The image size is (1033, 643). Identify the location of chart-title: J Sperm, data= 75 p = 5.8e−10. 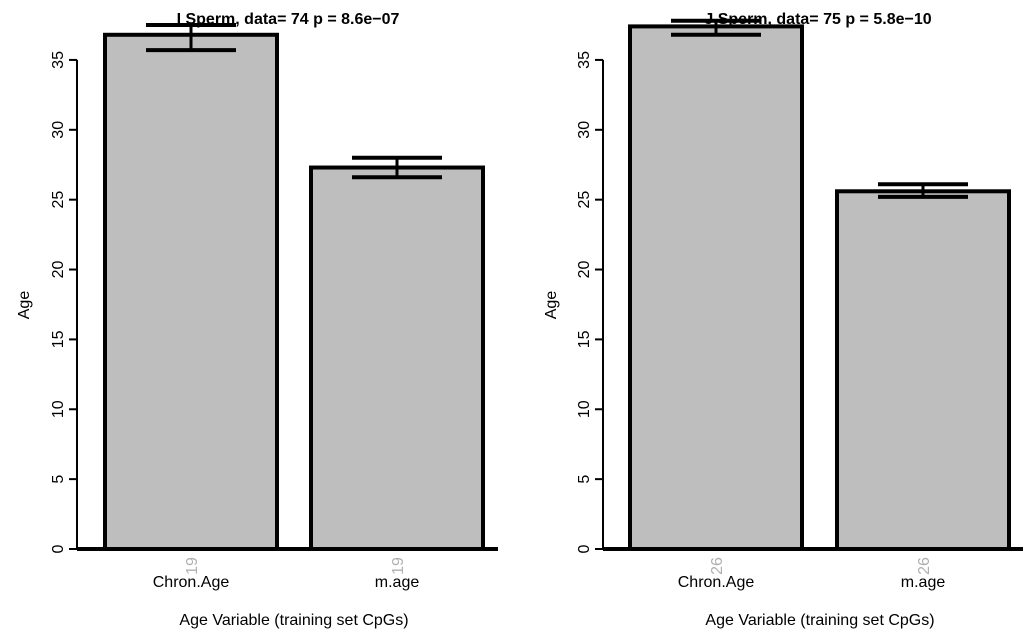
(817, 19).